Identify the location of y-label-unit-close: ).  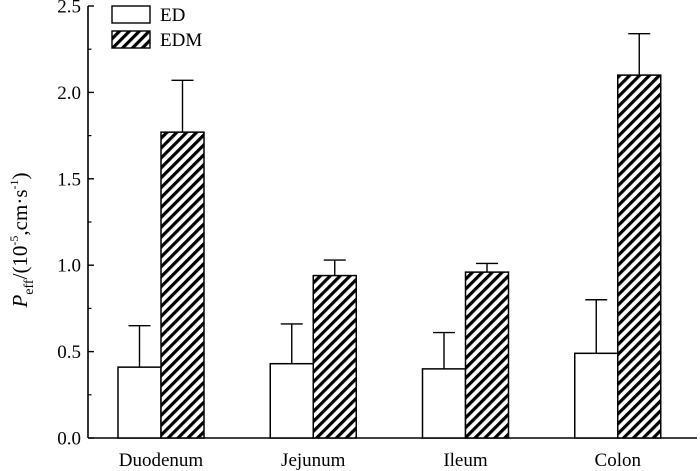
(20, 175).